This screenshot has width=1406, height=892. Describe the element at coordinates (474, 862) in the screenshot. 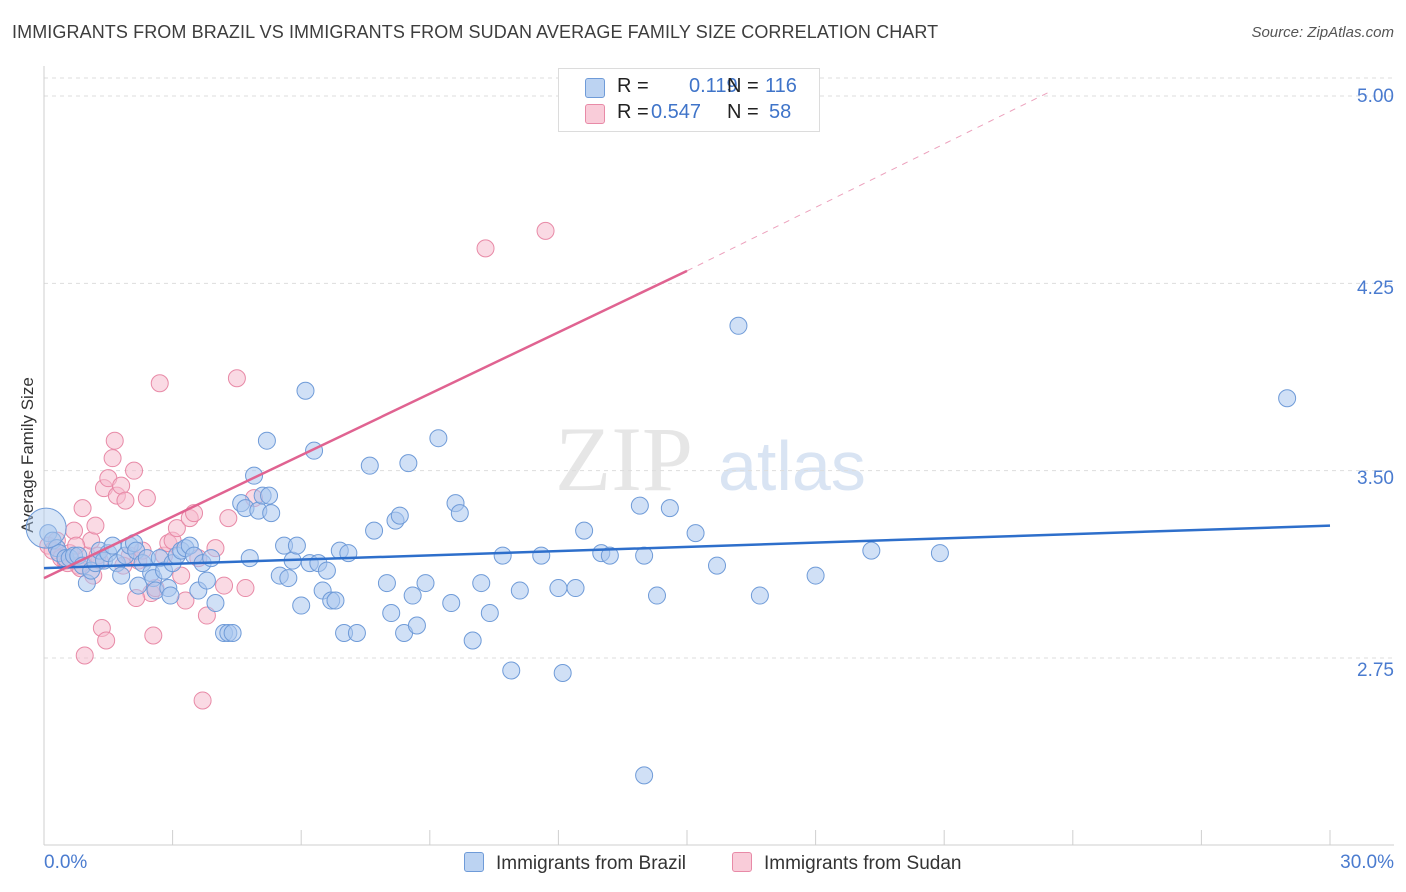

I see `brazil-legend-swatch` at that location.